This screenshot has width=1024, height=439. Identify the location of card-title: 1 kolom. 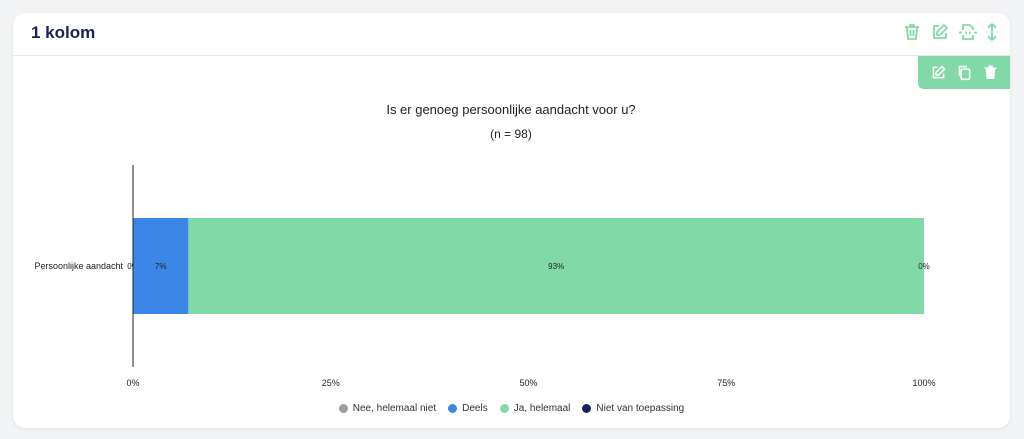
(63, 32).